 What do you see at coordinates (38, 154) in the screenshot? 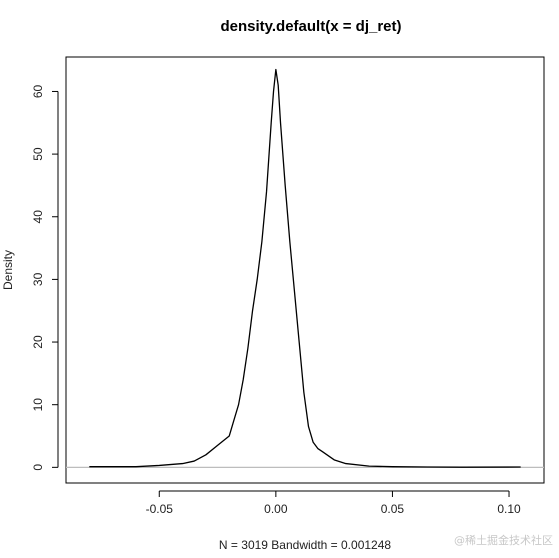
I see `y-tick-label: 50` at bounding box center [38, 154].